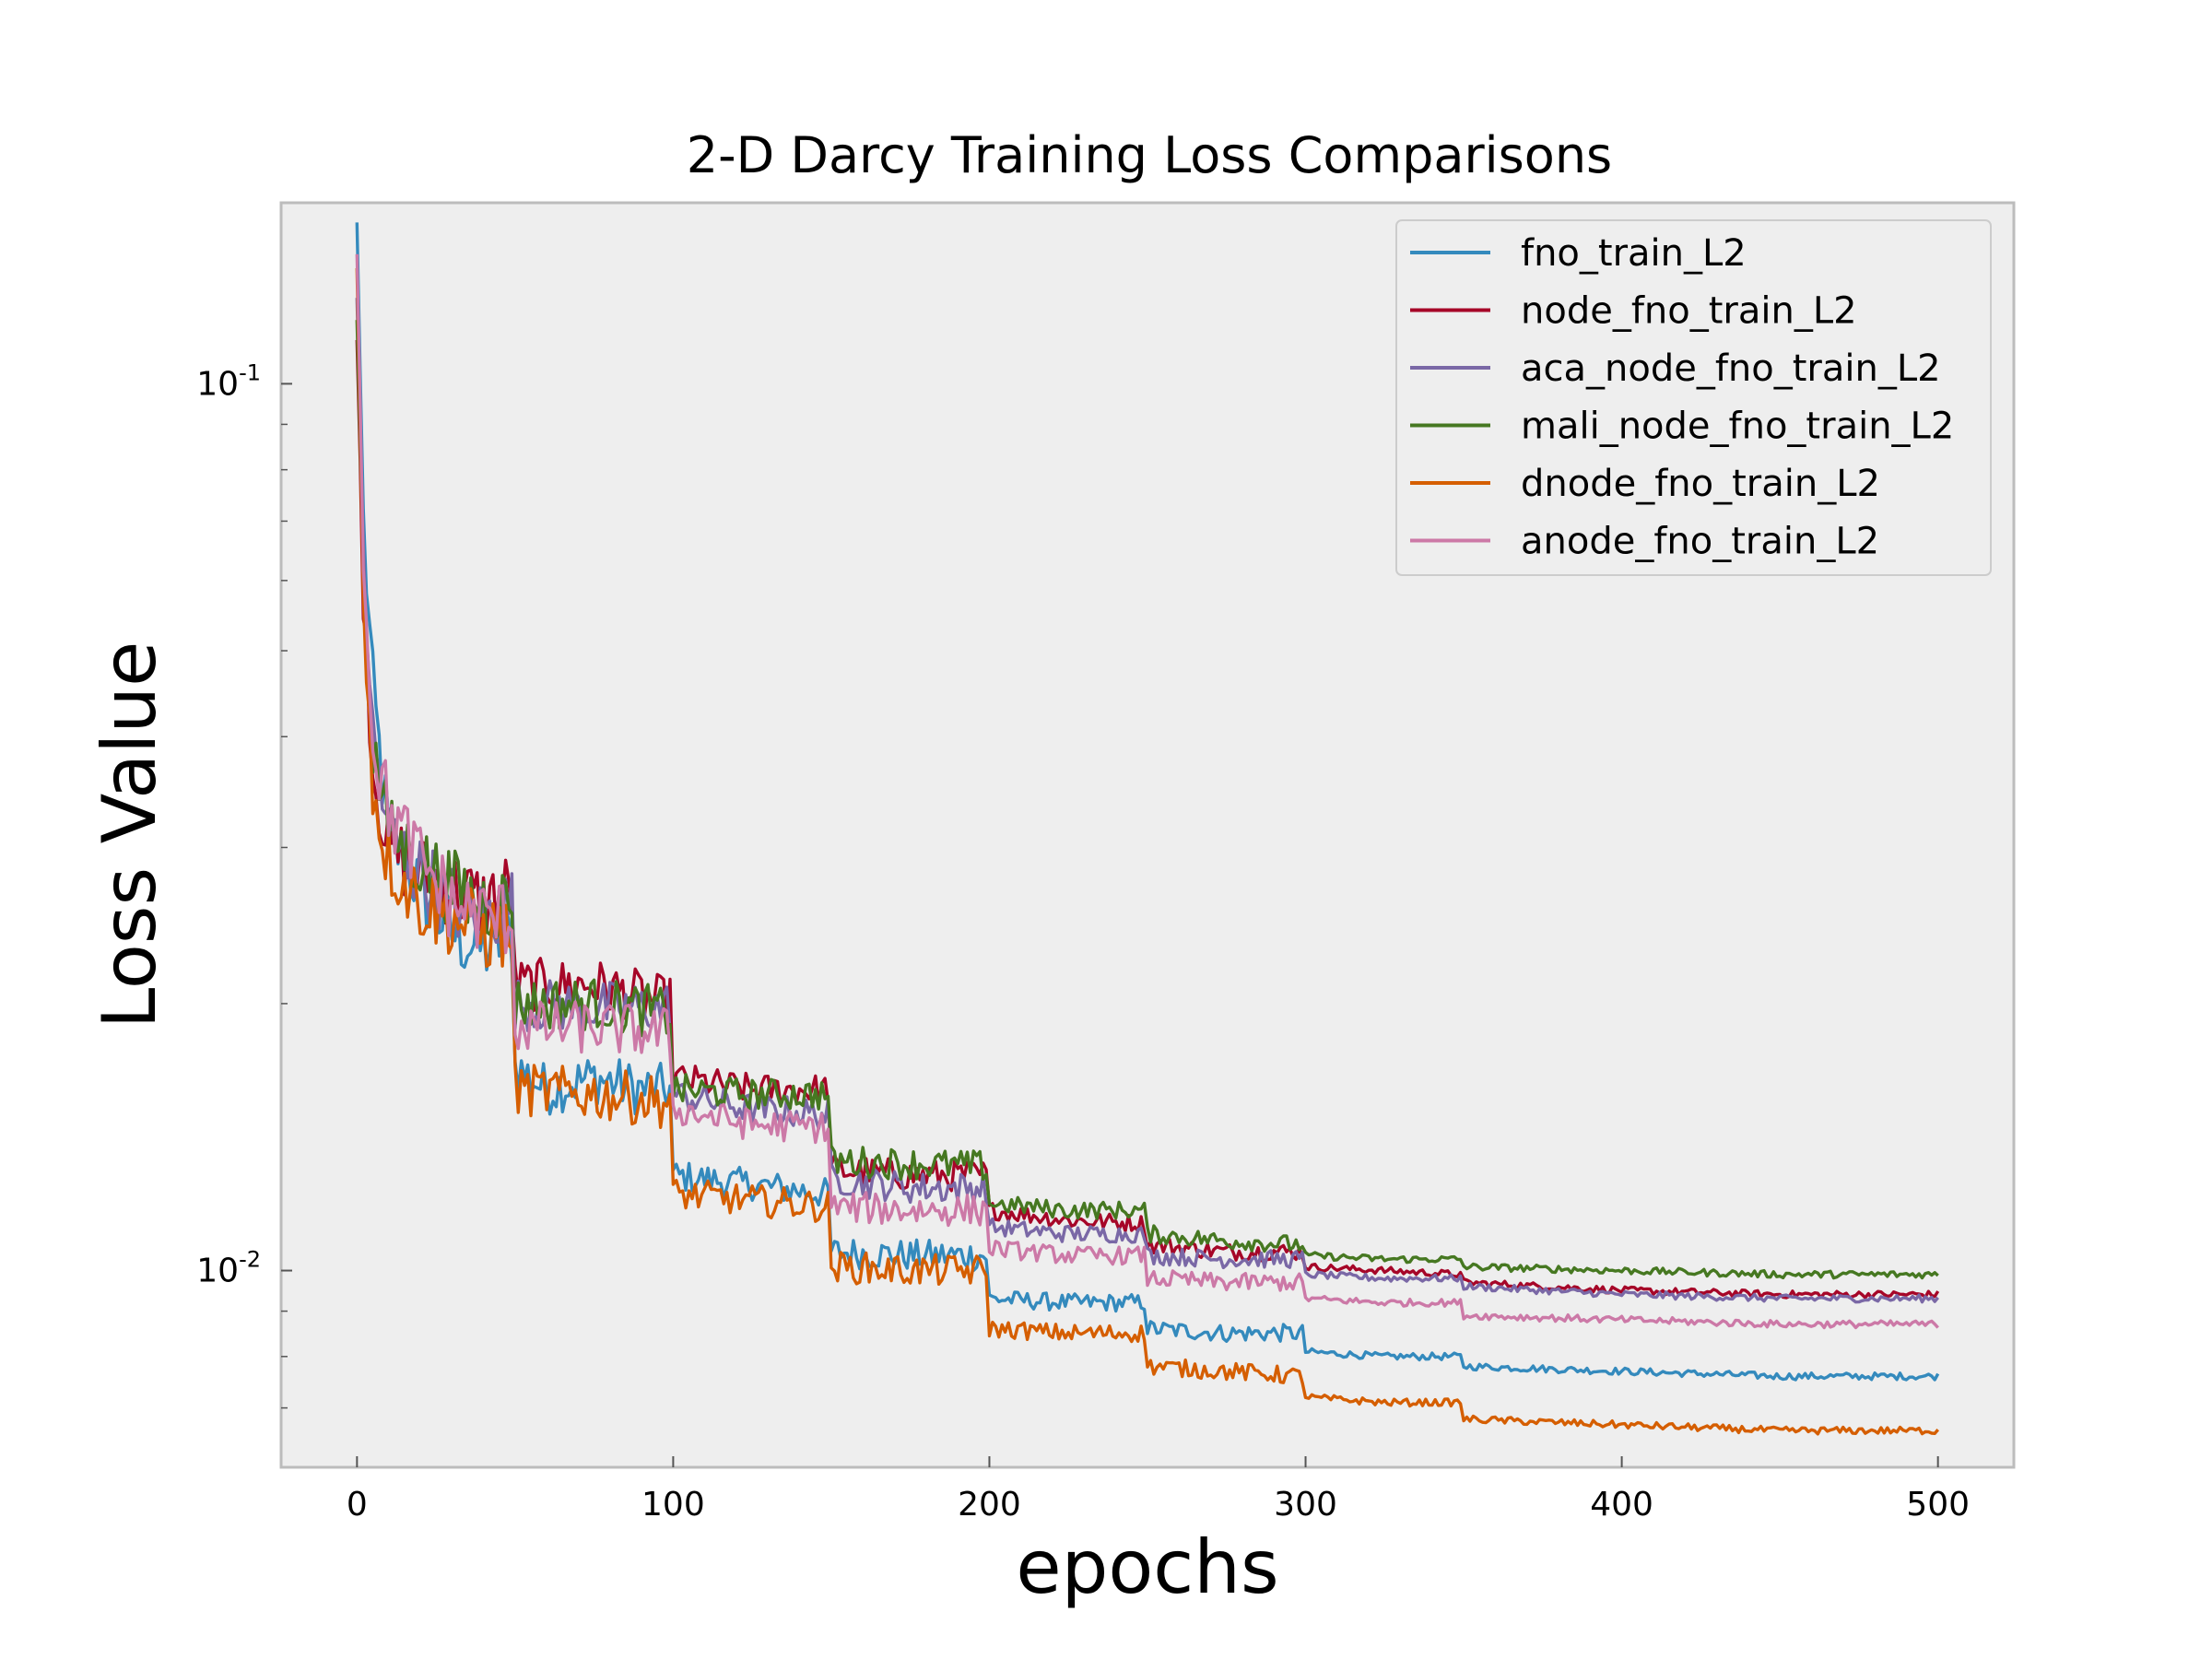 This screenshot has height=1659, width=2212. I want to click on legend-label: node_fno_train_L2, so click(1689, 311).